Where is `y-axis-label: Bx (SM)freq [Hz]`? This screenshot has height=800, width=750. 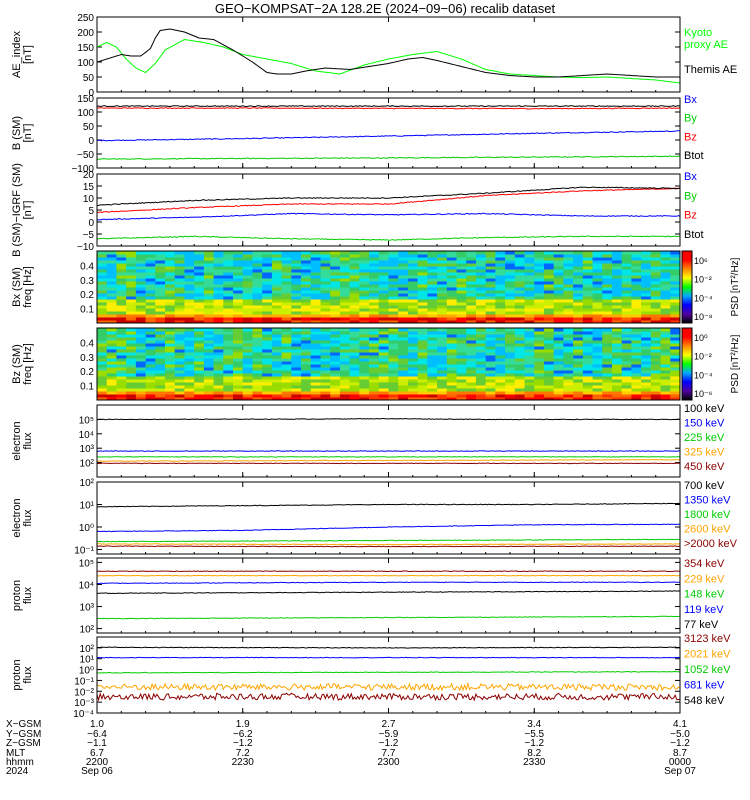
y-axis-label: Bx (SM)freq [Hz] is located at coordinates (22, 287).